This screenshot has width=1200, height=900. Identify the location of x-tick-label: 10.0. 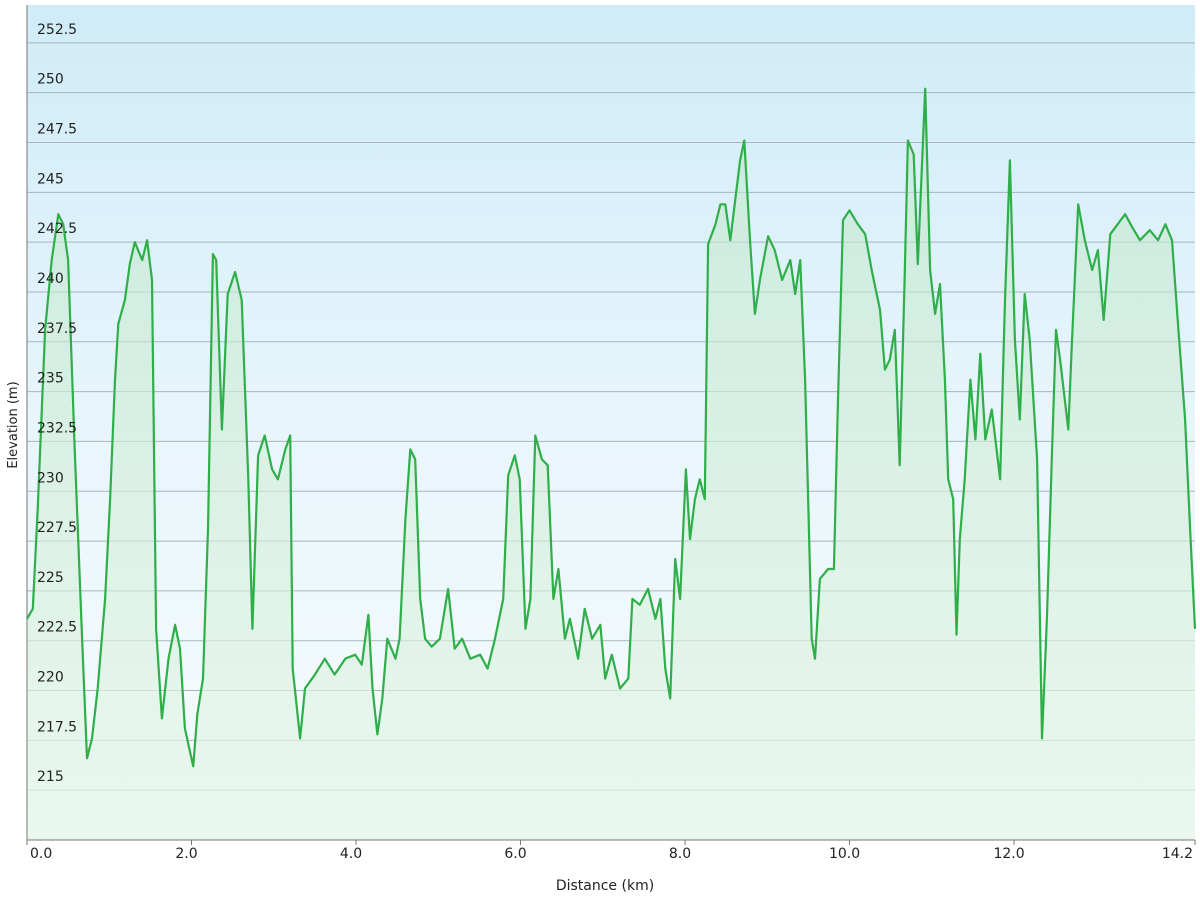
(844, 854).